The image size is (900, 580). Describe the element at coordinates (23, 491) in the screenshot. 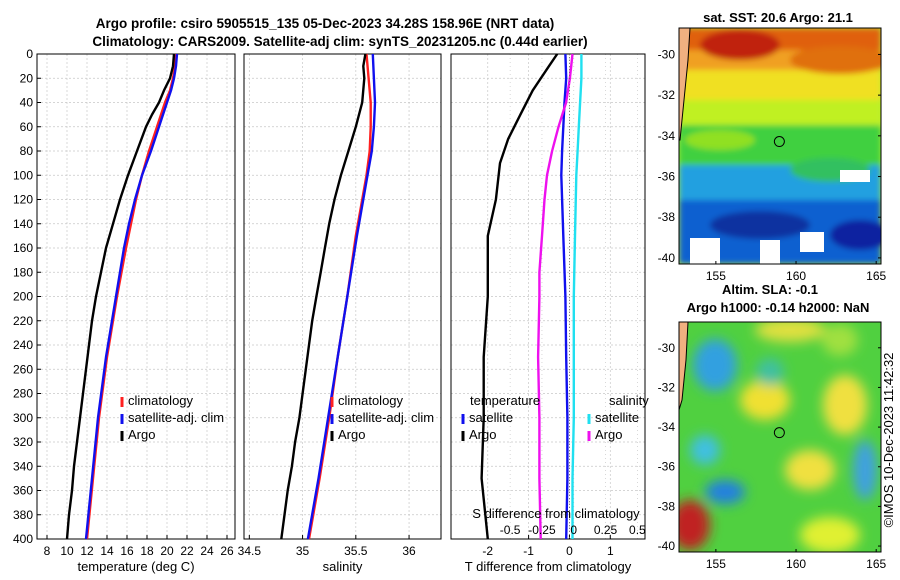

I see `y-tick-label: 360` at that location.